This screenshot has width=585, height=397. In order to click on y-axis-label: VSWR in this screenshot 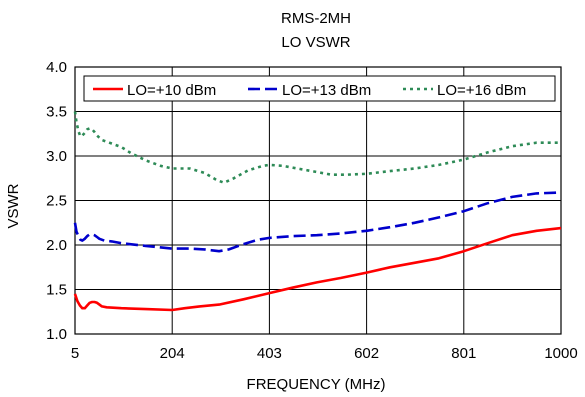, I will do `click(13, 205)`.